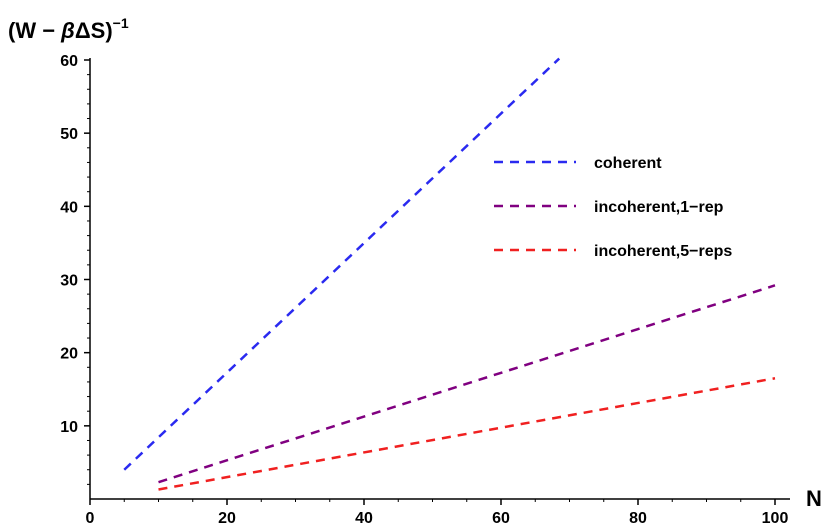  Describe the element at coordinates (501, 518) in the screenshot. I see `x-tick-label: 60` at that location.